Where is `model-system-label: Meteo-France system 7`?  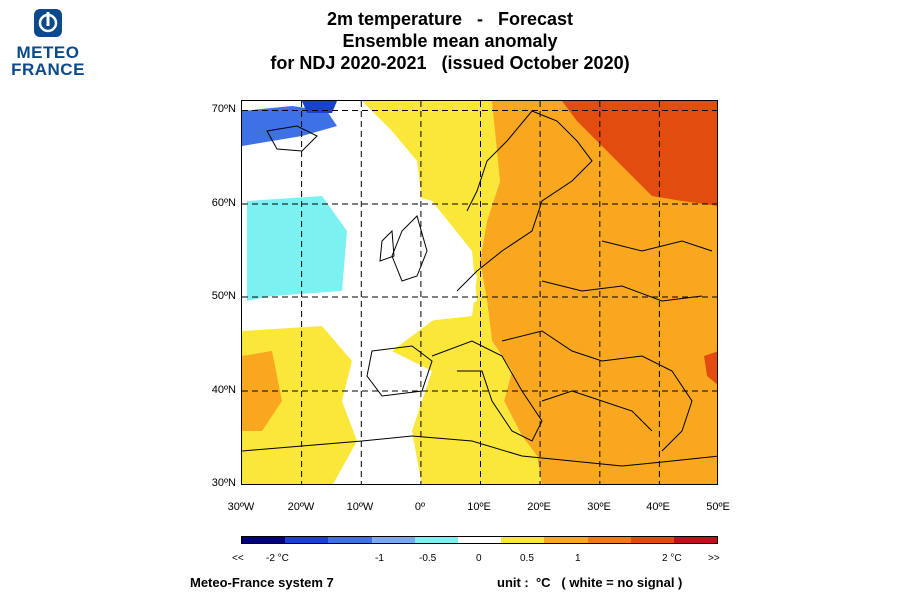 model-system-label: Meteo-France system 7 is located at coordinates (262, 582).